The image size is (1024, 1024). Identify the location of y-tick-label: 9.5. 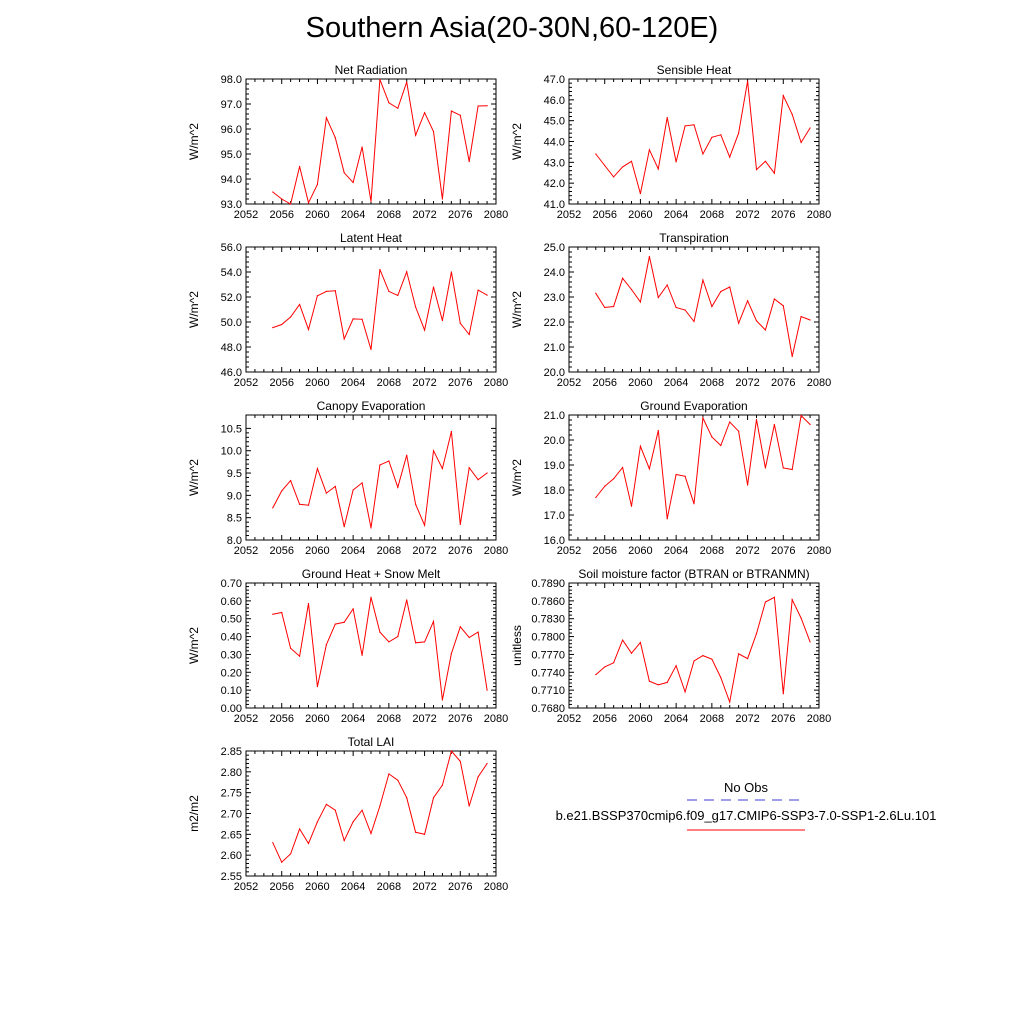
(234, 474).